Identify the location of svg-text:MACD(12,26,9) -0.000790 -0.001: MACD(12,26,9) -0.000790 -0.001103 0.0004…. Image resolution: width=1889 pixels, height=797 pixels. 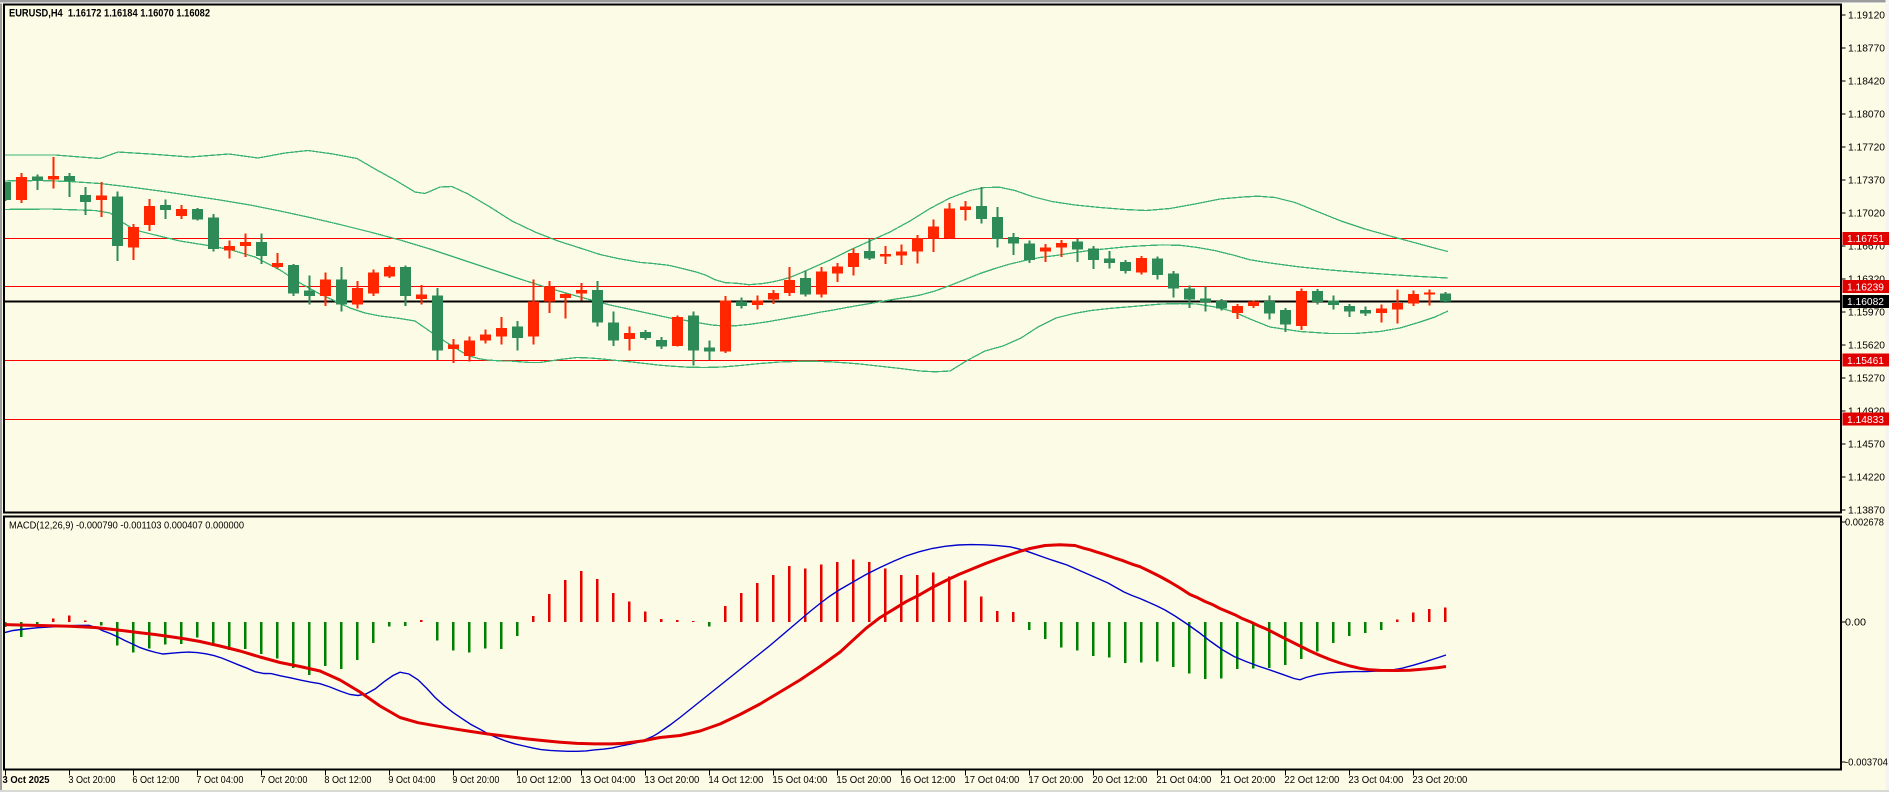
(126, 526).